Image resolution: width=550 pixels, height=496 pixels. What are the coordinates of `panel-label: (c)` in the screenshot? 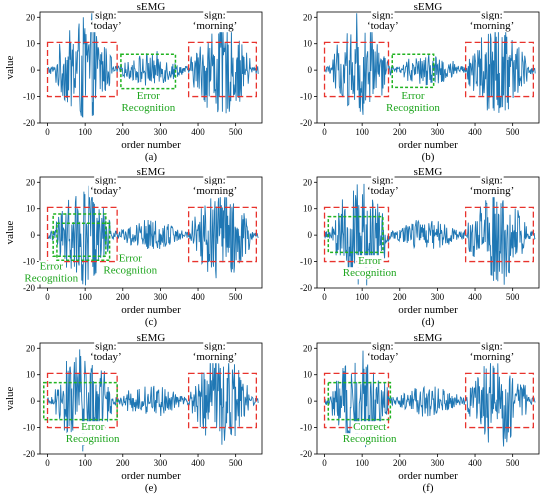 It's located at (151, 322).